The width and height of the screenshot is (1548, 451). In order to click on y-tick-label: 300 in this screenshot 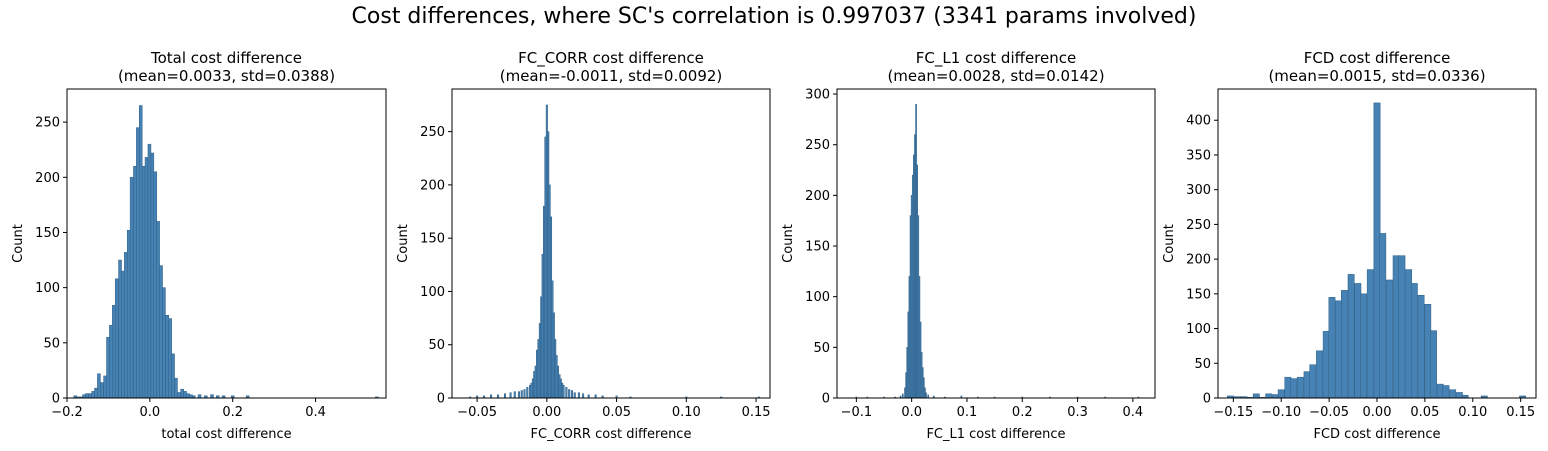, I will do `click(817, 95)`.